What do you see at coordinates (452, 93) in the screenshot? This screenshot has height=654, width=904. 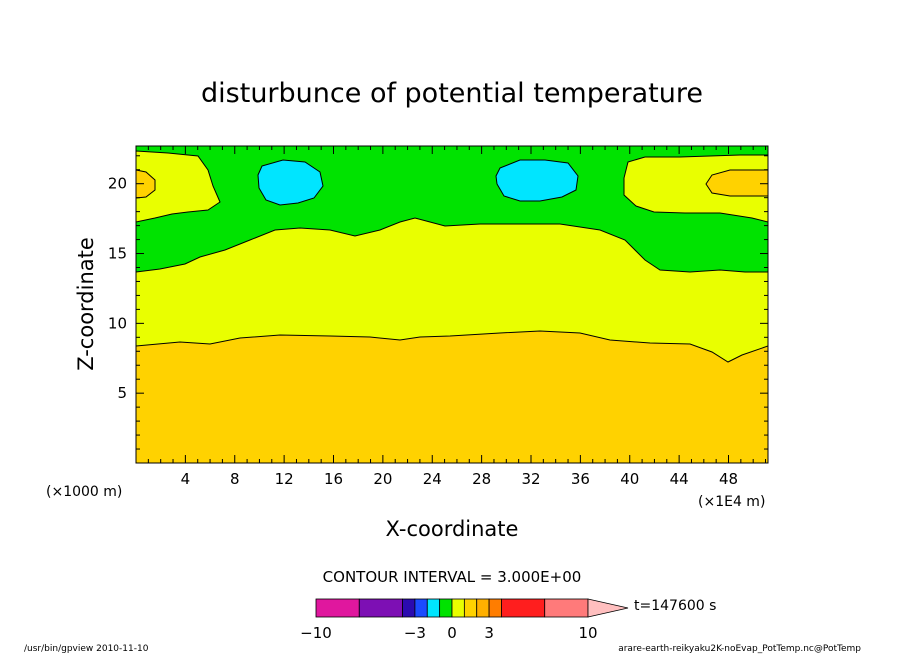 I see `chart-title: disturbunce of potential temperature` at bounding box center [452, 93].